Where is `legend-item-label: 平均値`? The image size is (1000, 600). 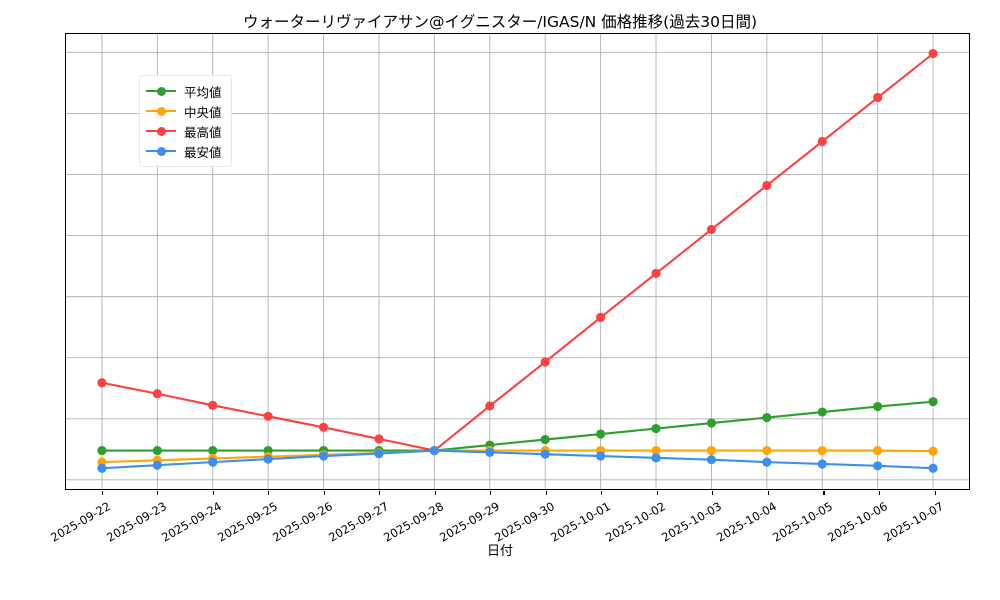
legend-item-label: 平均値 is located at coordinates (203, 92).